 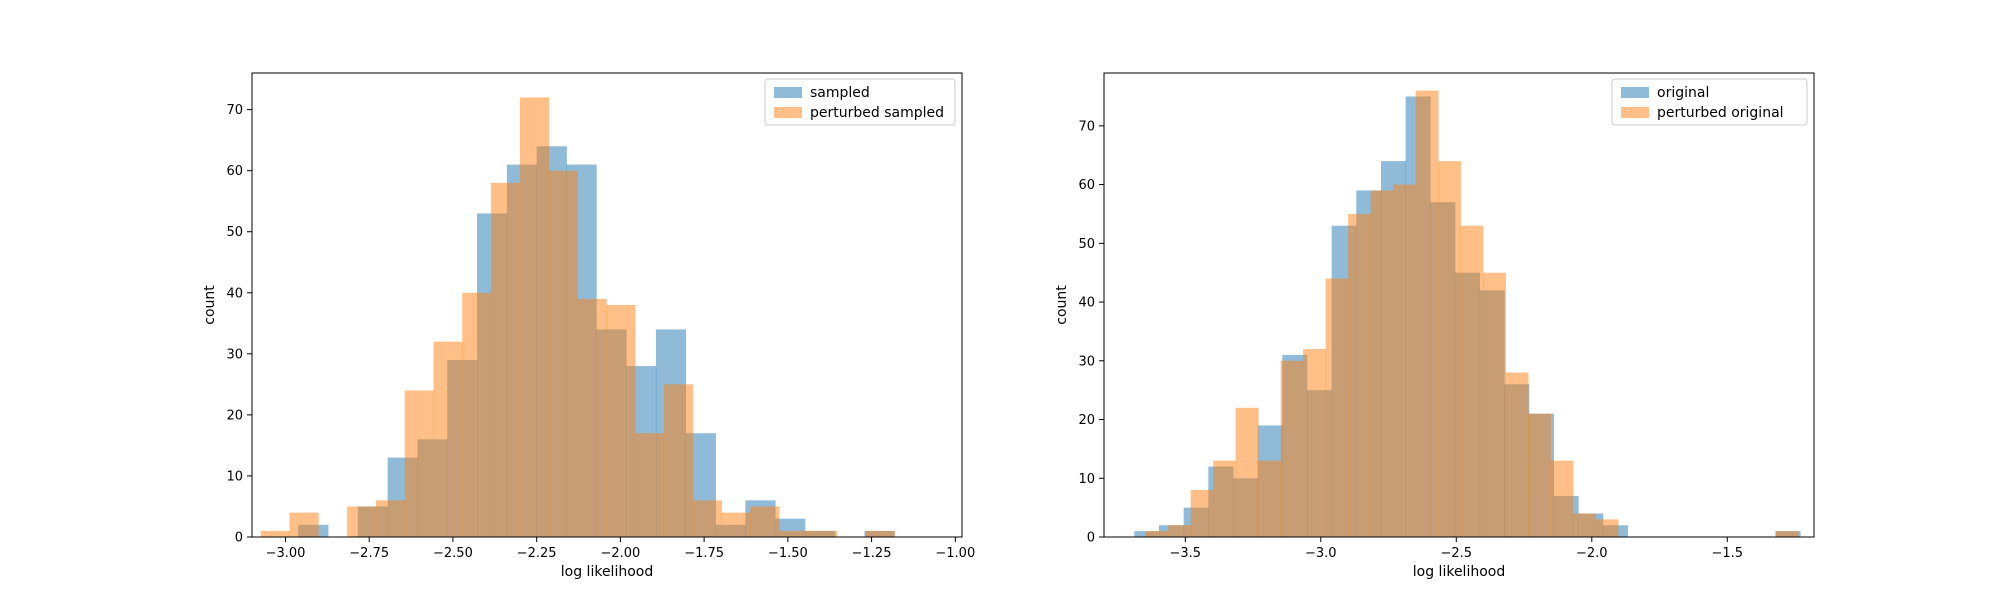 I want to click on x-tick-label: −2.75, so click(x=369, y=553).